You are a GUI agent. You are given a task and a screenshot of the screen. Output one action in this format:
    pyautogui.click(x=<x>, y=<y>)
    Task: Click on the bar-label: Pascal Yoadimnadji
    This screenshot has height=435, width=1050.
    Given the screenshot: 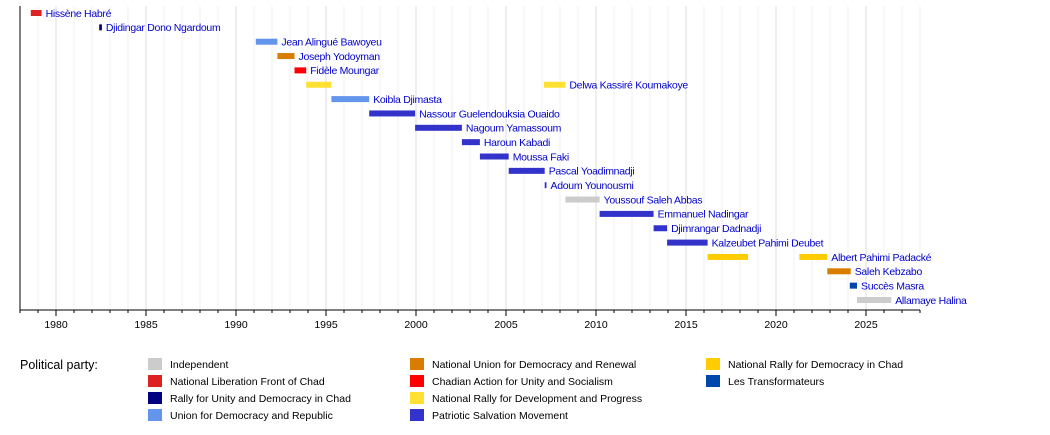 What is the action you would take?
    pyautogui.click(x=592, y=172)
    